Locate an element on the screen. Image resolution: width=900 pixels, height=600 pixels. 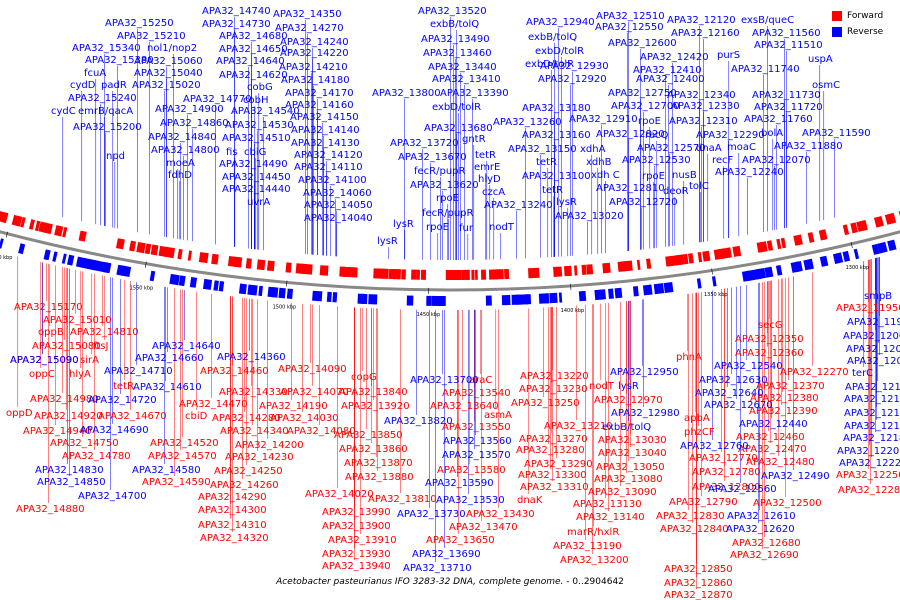
reverse-gene-label: fcuA is located at coordinates (95, 73).